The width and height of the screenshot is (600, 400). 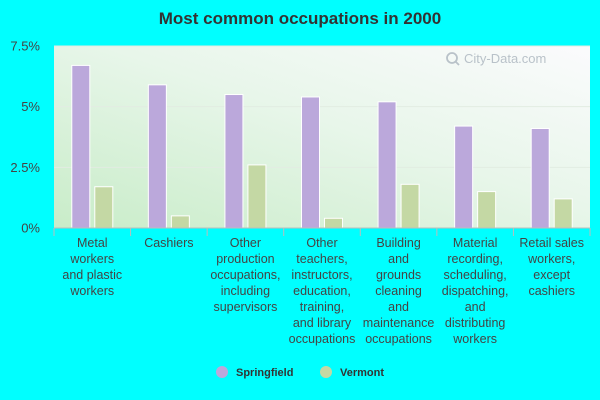 I want to click on x-tick-label: Cashiers, so click(x=168, y=243).